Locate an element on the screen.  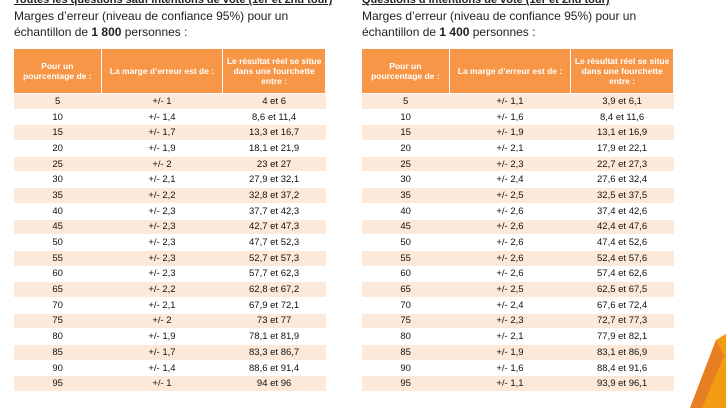
row: 85 +/- 1,7 83,3 et 86,7 is located at coordinates (170, 352).